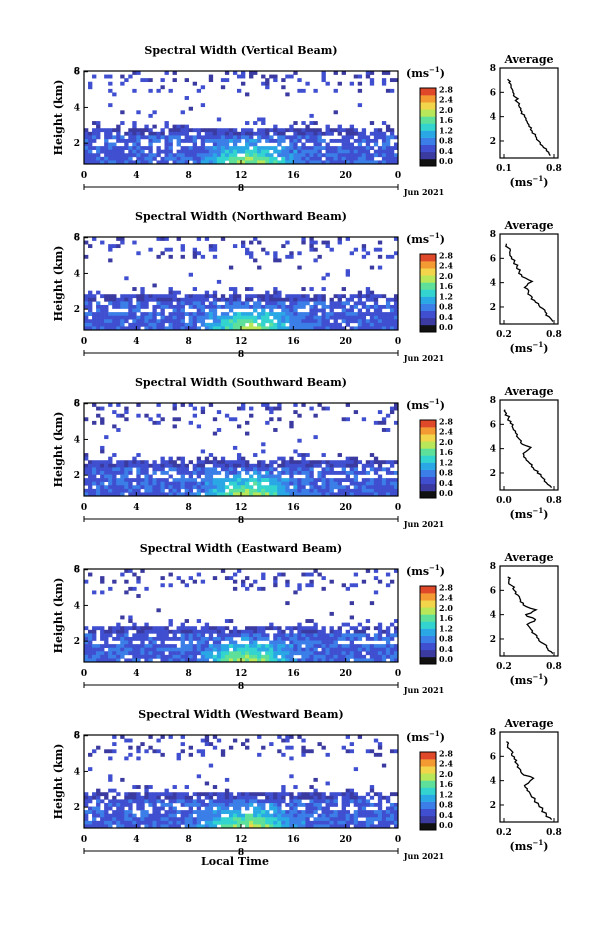 Image resolution: width=612 pixels, height=929 pixels. What do you see at coordinates (77, 570) in the screenshot?
I see `y-tick-label-top: 8` at bounding box center [77, 570].